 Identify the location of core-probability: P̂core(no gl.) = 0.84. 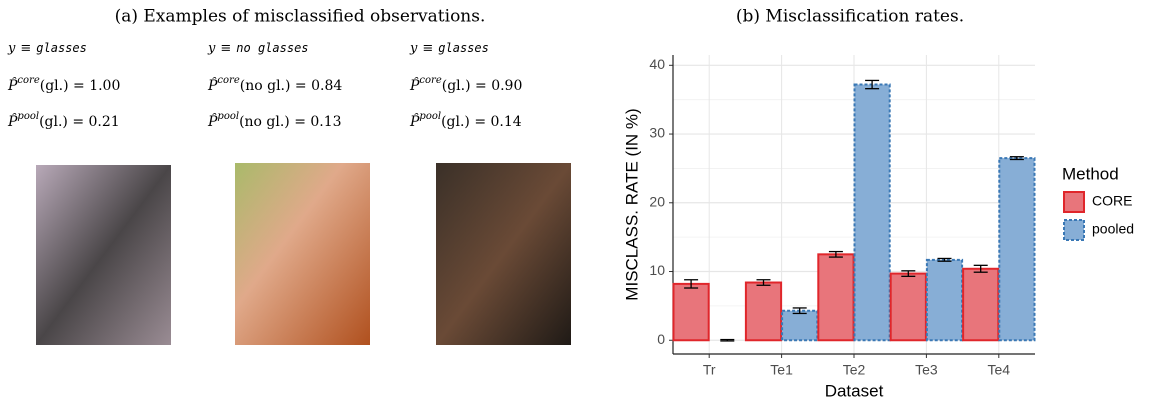
(274, 85).